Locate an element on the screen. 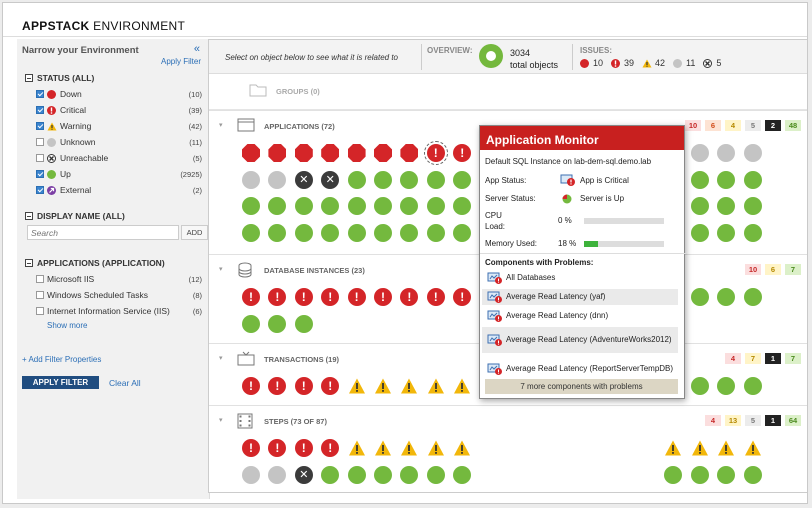 This screenshot has width=812, height=508. display-name-section-header: DISPLAY NAME (ALL) is located at coordinates (75, 216).